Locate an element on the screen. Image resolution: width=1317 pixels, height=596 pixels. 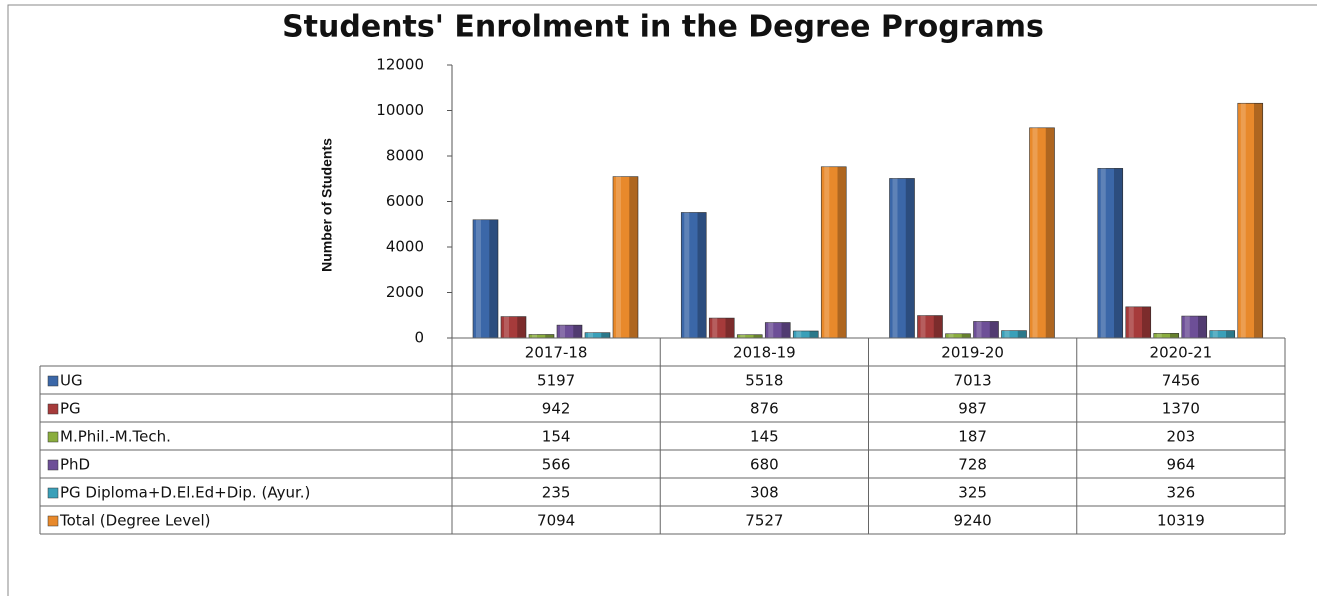
table-value: 235 is located at coordinates (556, 493).